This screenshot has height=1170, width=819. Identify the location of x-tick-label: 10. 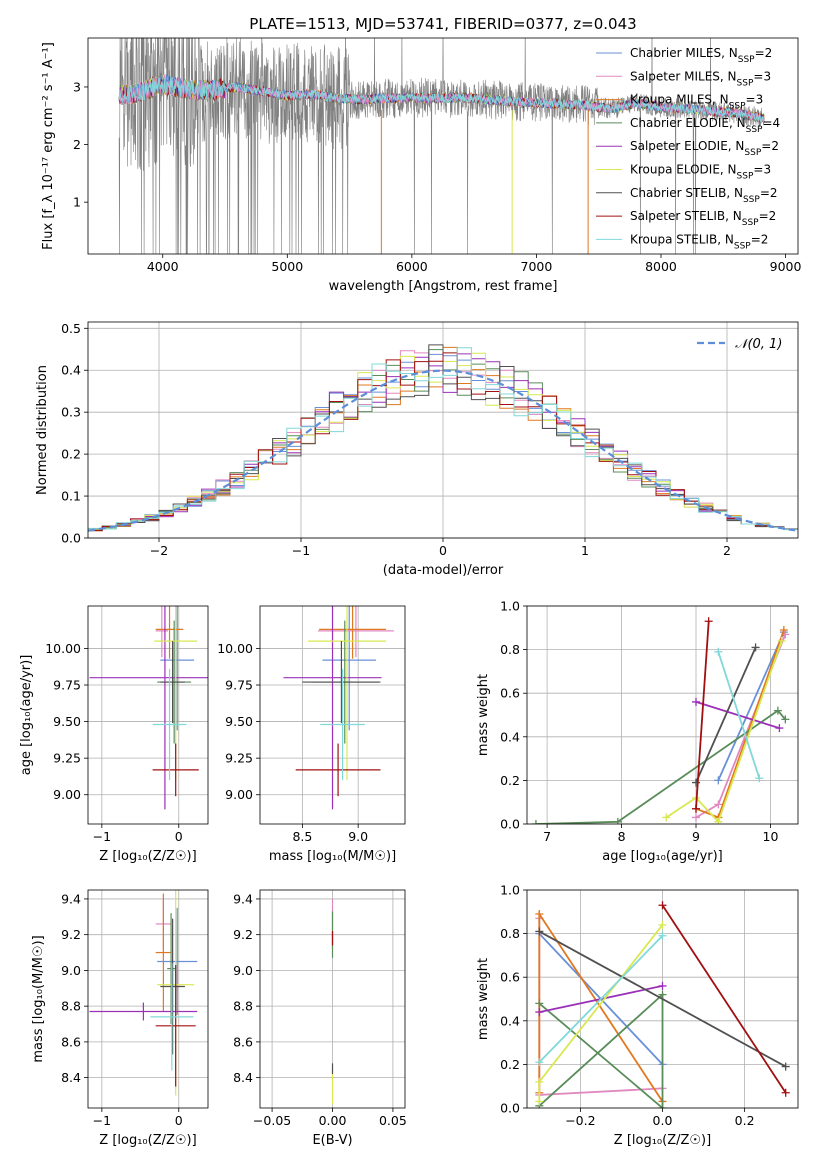
(771, 836).